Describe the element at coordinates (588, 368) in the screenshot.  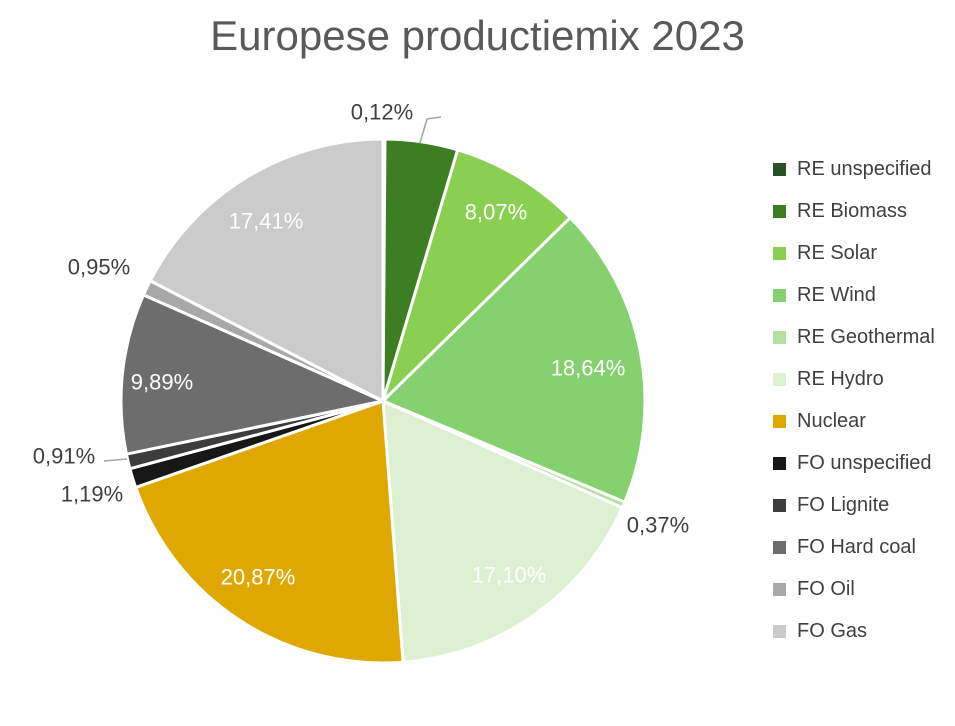
I see `slice-label-re-wind: 18,64%` at that location.